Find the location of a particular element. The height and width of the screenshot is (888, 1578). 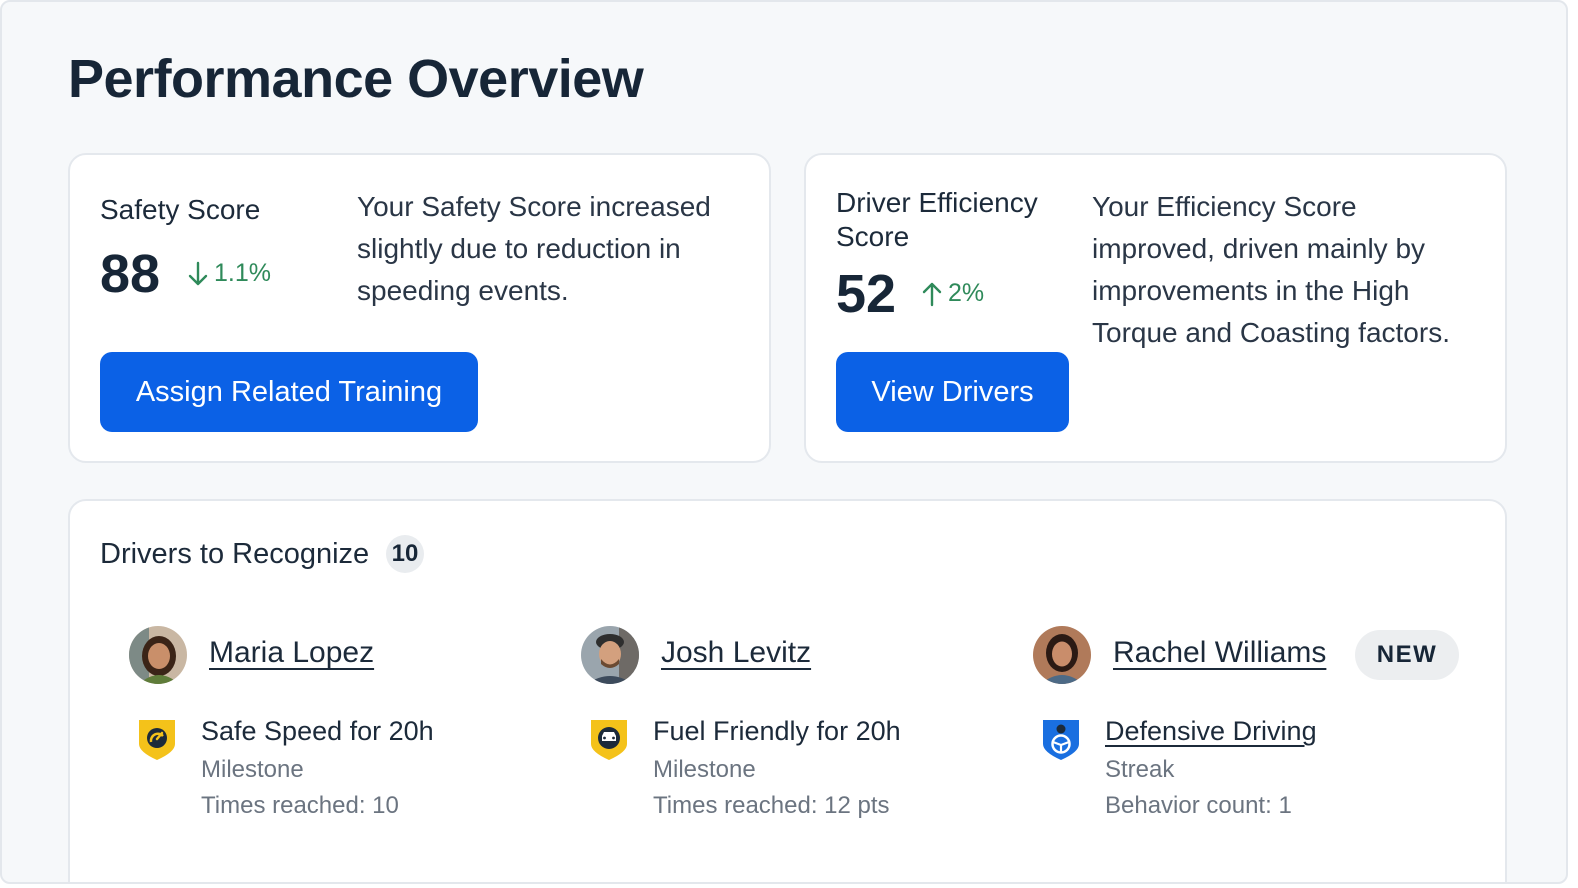

safety-score-delta-text: 1.1% is located at coordinates (242, 273).